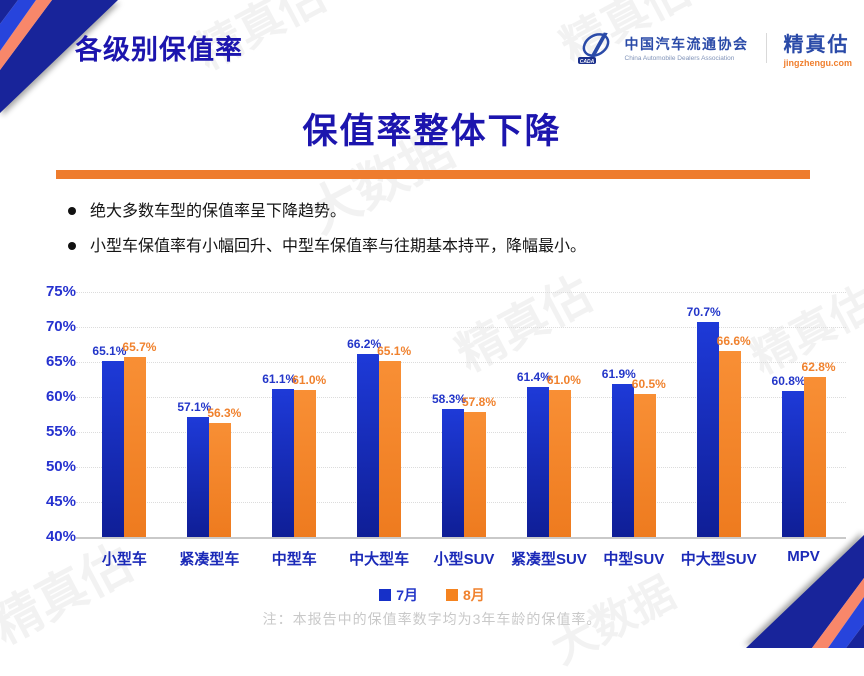 The height and width of the screenshot is (676, 864). Describe the element at coordinates (703, 312) in the screenshot. I see `value-label: 70.7%` at that location.